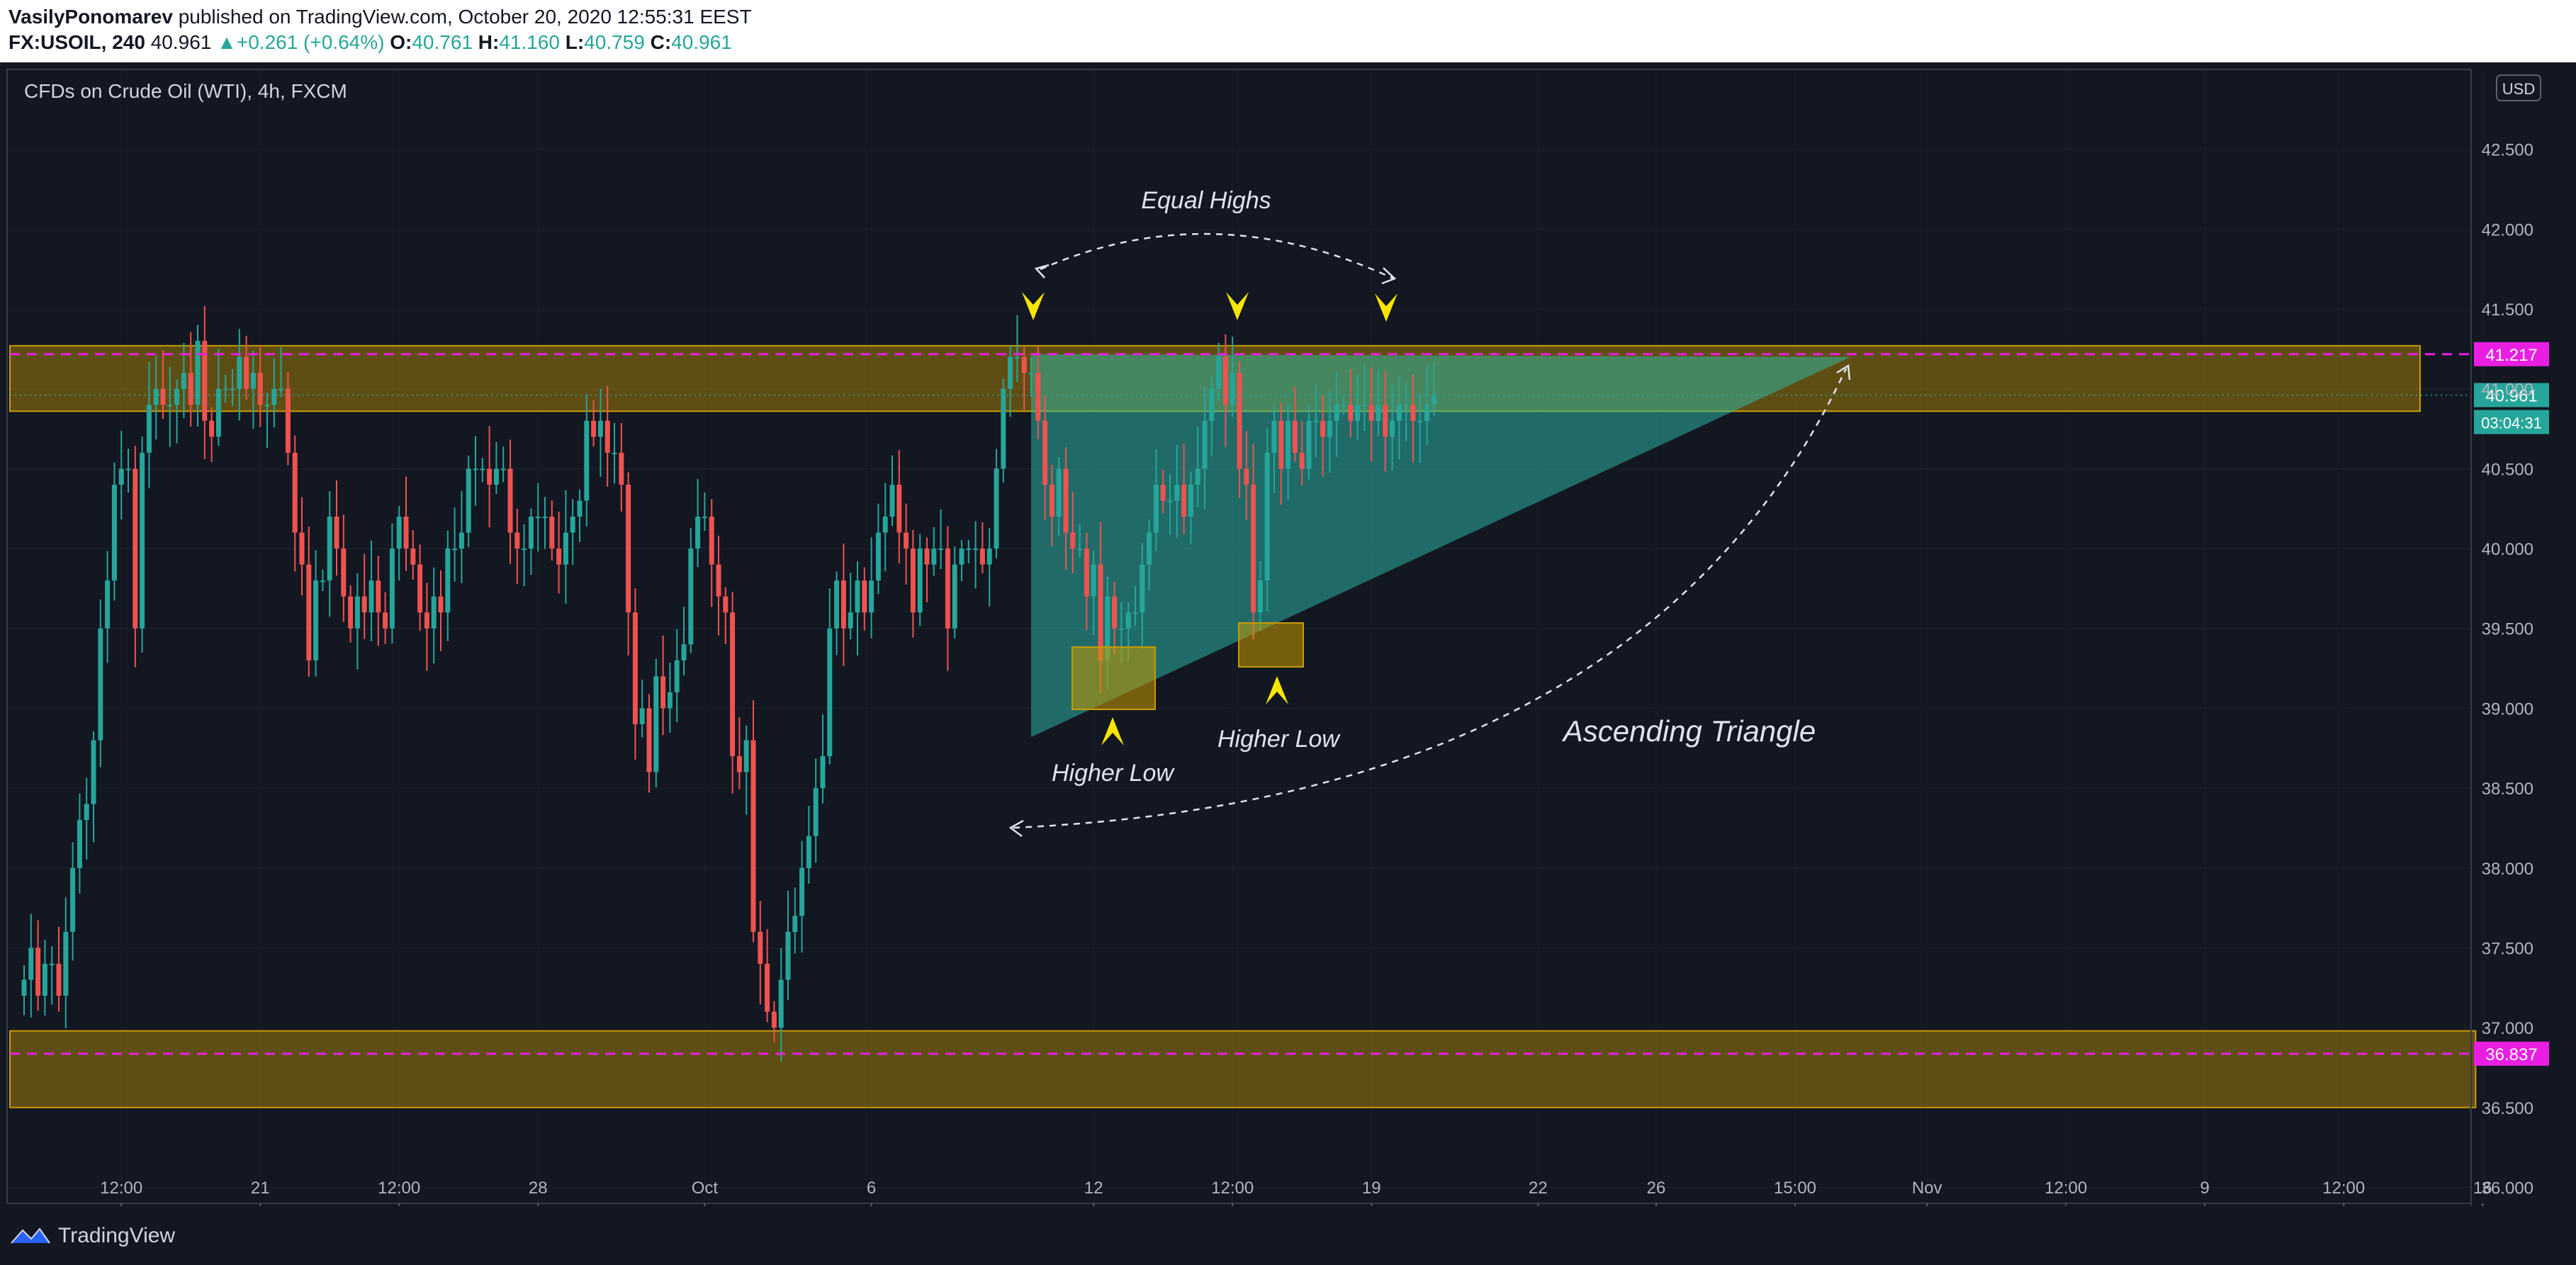 The image size is (2576, 1265). I want to click on price-tick-label: 40.000, so click(2507, 550).